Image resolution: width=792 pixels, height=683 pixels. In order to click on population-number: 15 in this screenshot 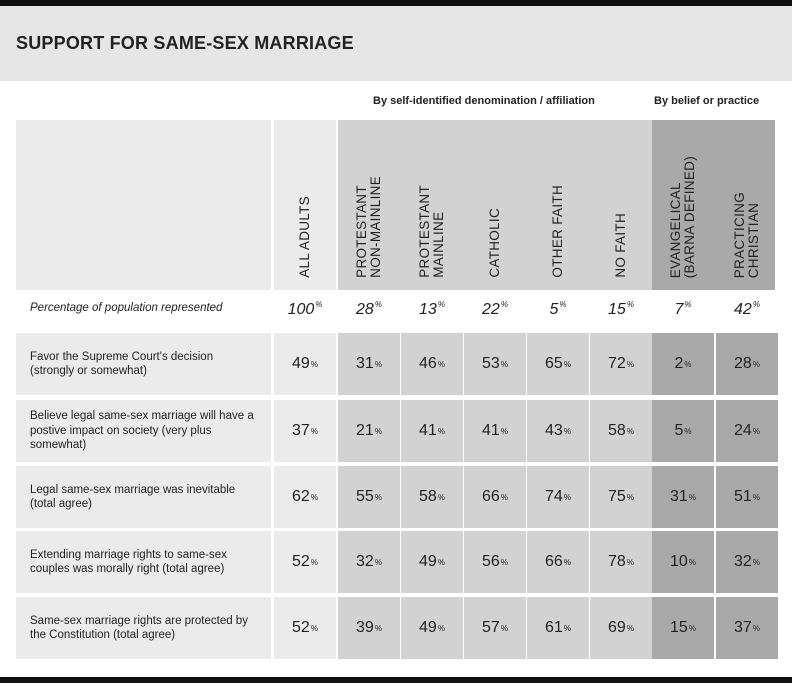, I will do `click(617, 309)`.